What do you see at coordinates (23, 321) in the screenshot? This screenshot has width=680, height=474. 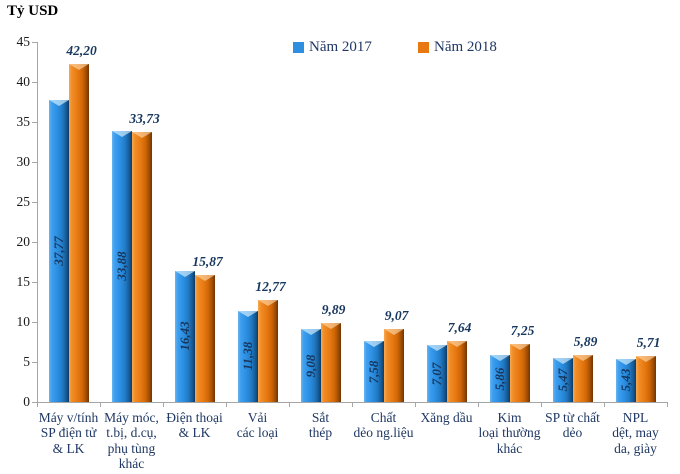 I see `y-tick-label: 10` at bounding box center [23, 321].